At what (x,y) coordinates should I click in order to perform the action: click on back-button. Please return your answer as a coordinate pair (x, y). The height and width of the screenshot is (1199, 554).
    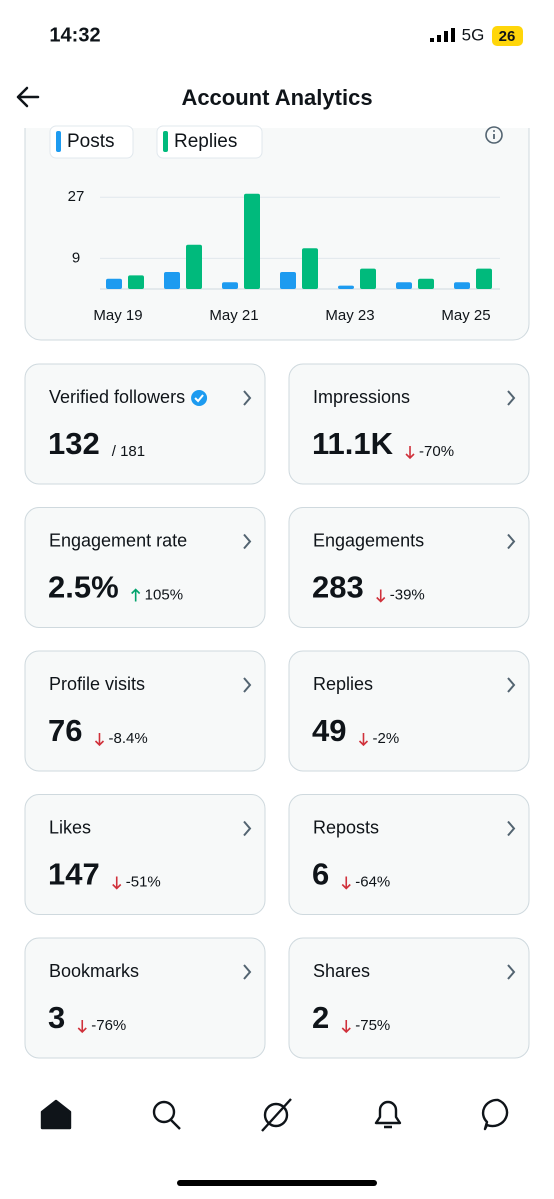
    Looking at the image, I should click on (28, 97).